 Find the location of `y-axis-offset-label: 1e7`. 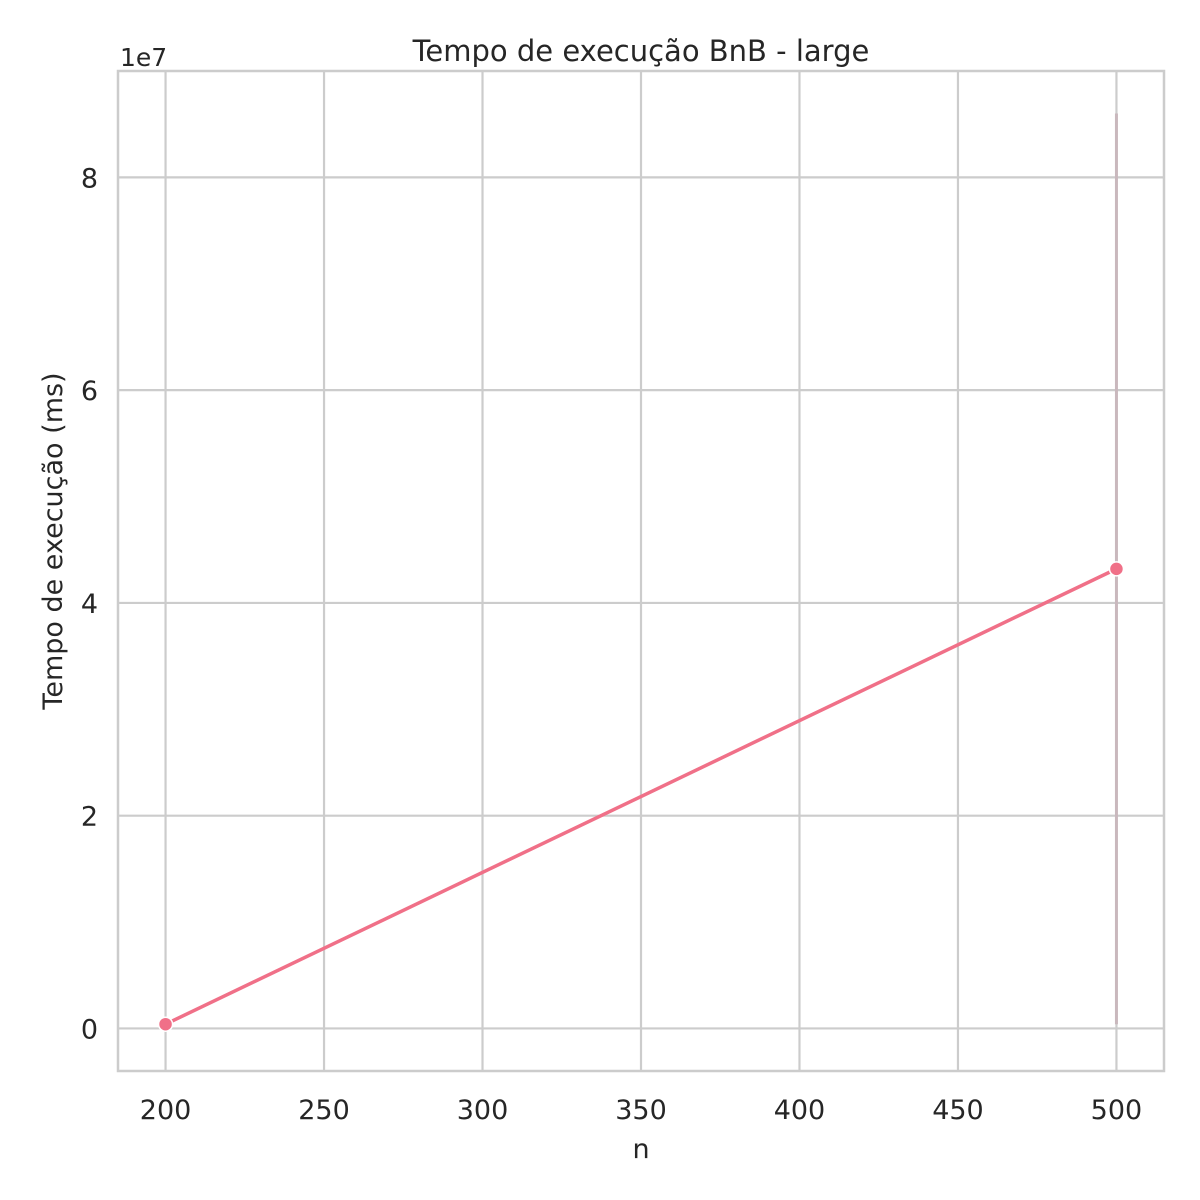

y-axis-offset-label: 1e7 is located at coordinates (143, 57).